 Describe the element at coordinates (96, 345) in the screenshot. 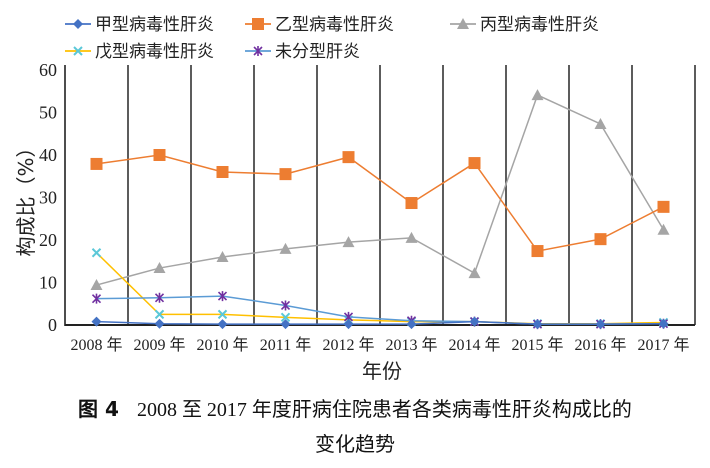

I see `x-tick-label: 2008 年` at that location.